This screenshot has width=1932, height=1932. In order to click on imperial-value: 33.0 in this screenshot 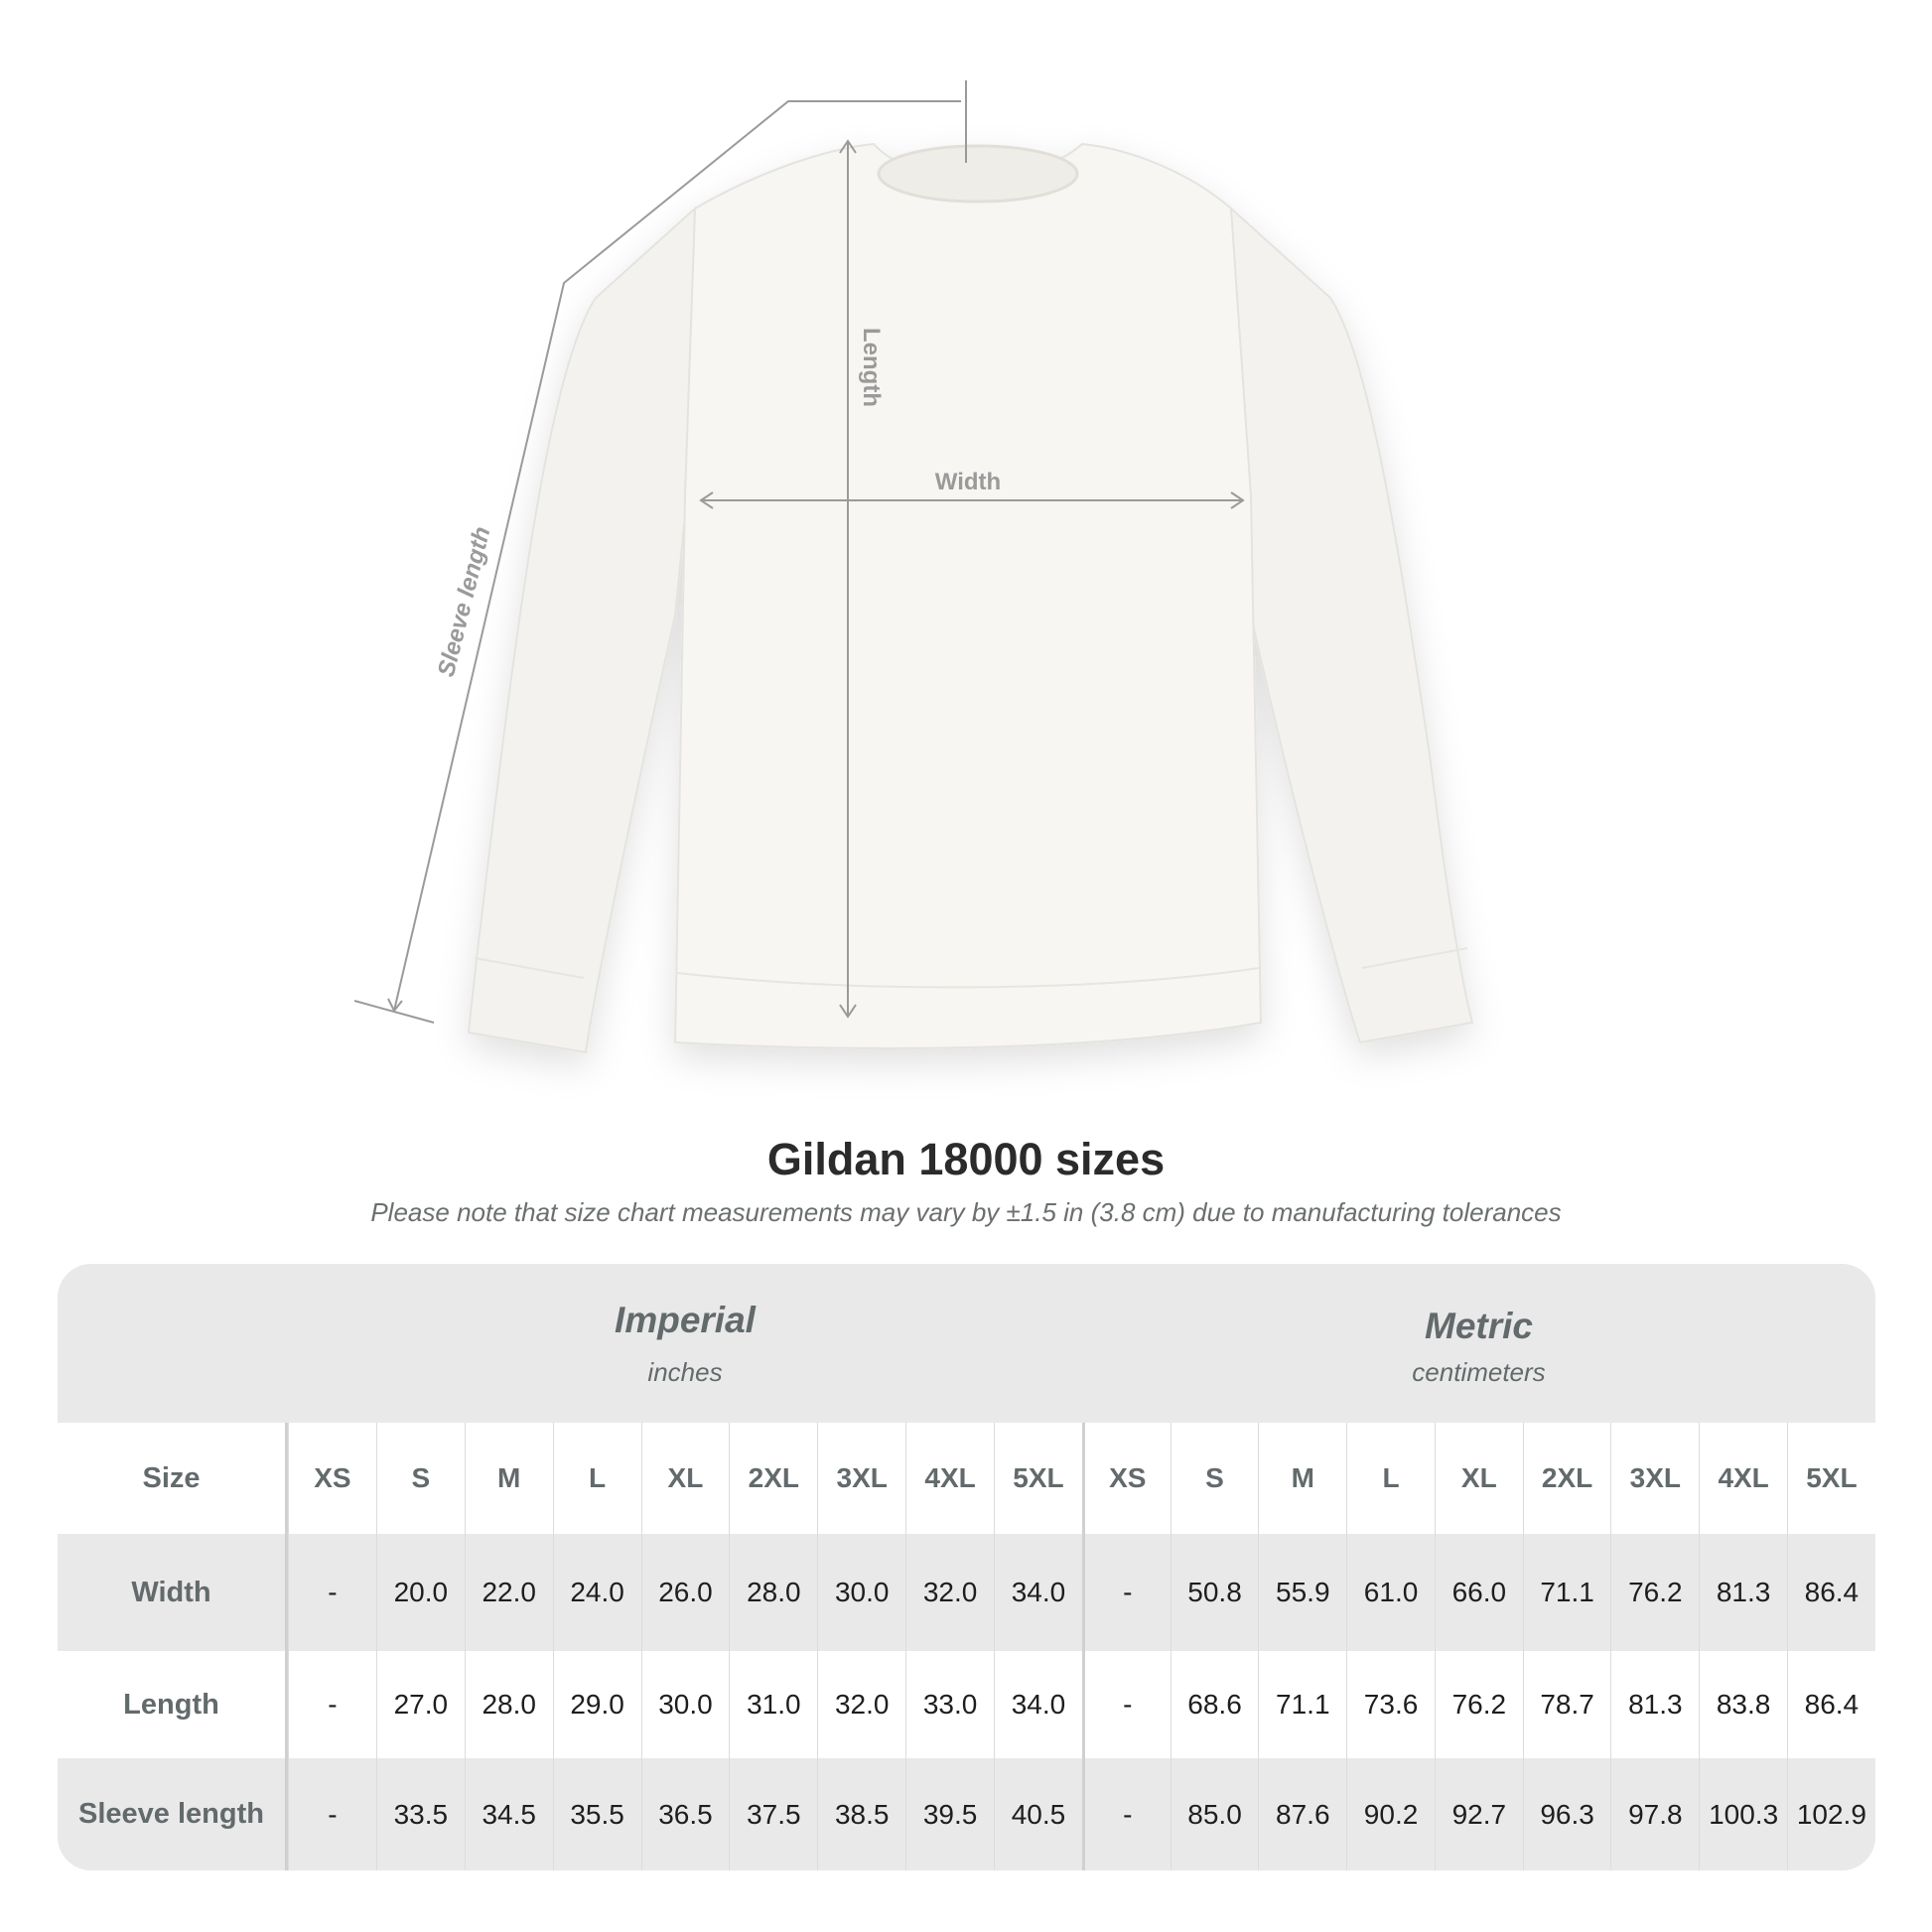, I will do `click(950, 1705)`.